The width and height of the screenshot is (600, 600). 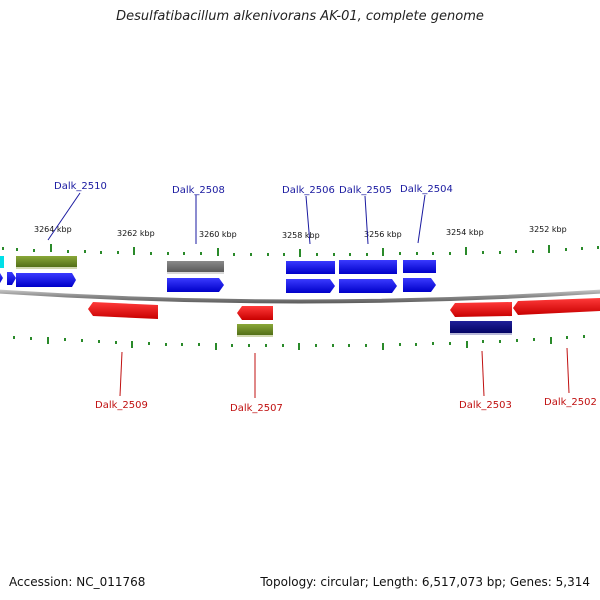 What do you see at coordinates (299, 342) in the screenshot?
I see `inner-tick-ring` at bounding box center [299, 342].